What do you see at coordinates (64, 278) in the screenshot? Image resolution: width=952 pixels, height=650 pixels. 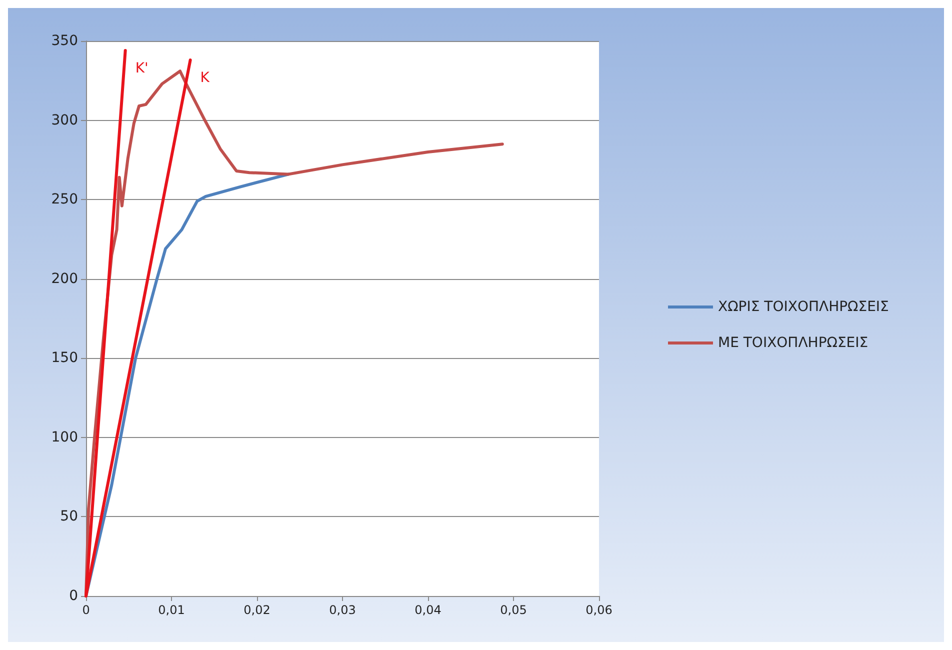 I see `y-tick-label: 200` at bounding box center [64, 278].